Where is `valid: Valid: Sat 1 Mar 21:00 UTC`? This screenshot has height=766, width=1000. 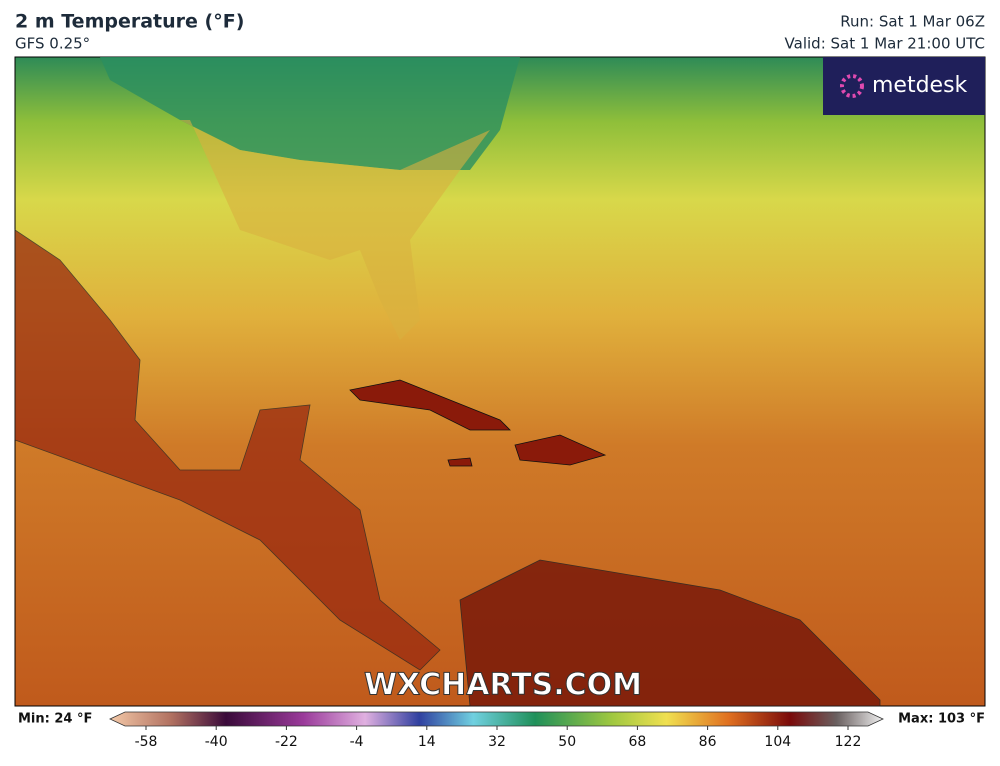
valid: Valid: Sat 1 Mar 21:00 UTC is located at coordinates (885, 44).